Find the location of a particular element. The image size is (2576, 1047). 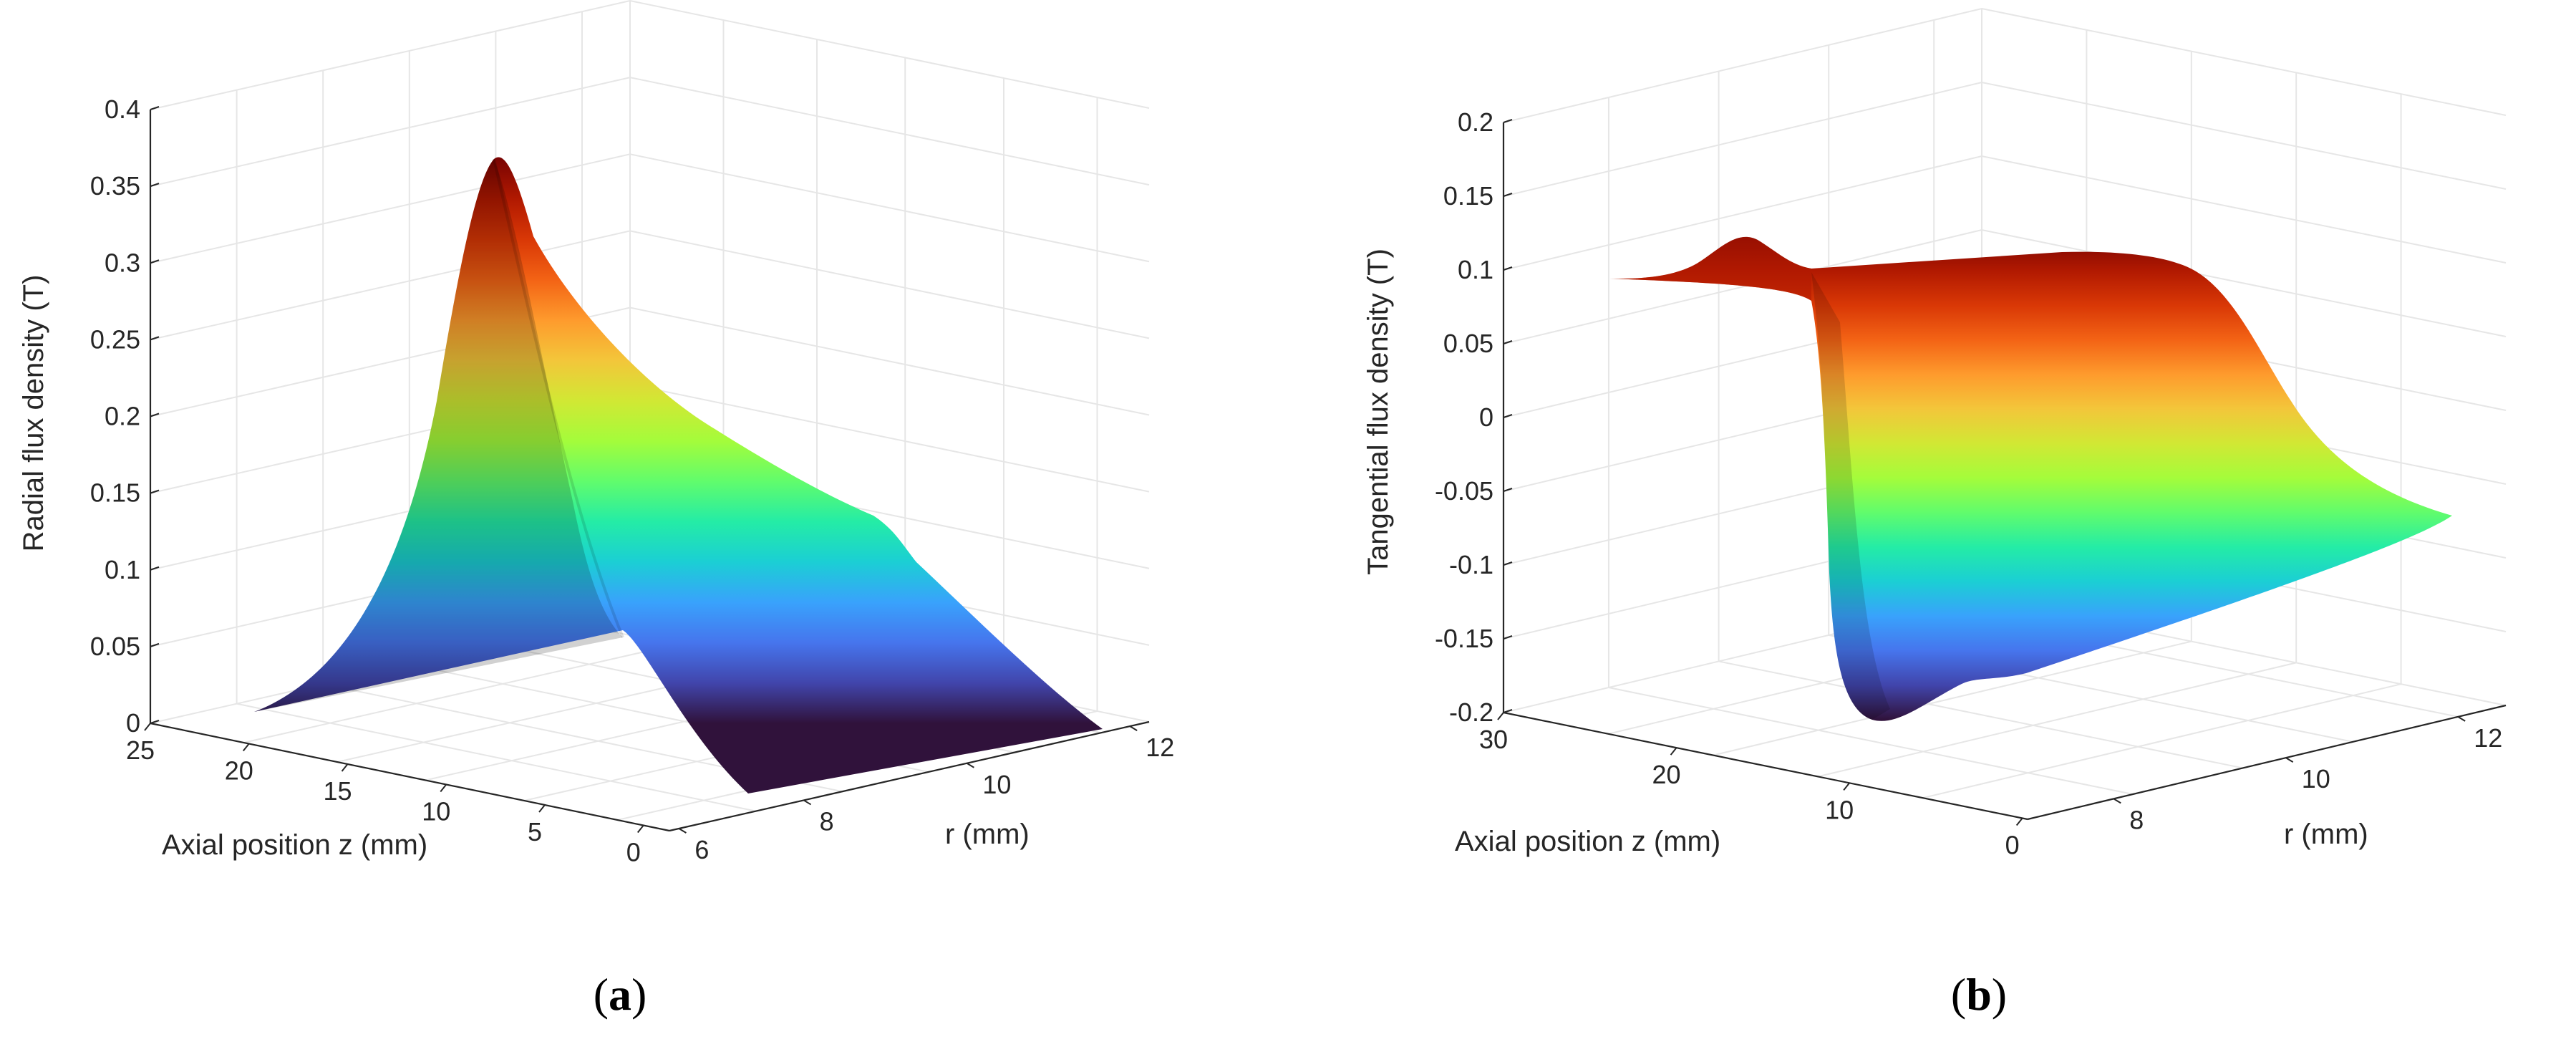

x-tick-label: 25 is located at coordinates (140, 750).